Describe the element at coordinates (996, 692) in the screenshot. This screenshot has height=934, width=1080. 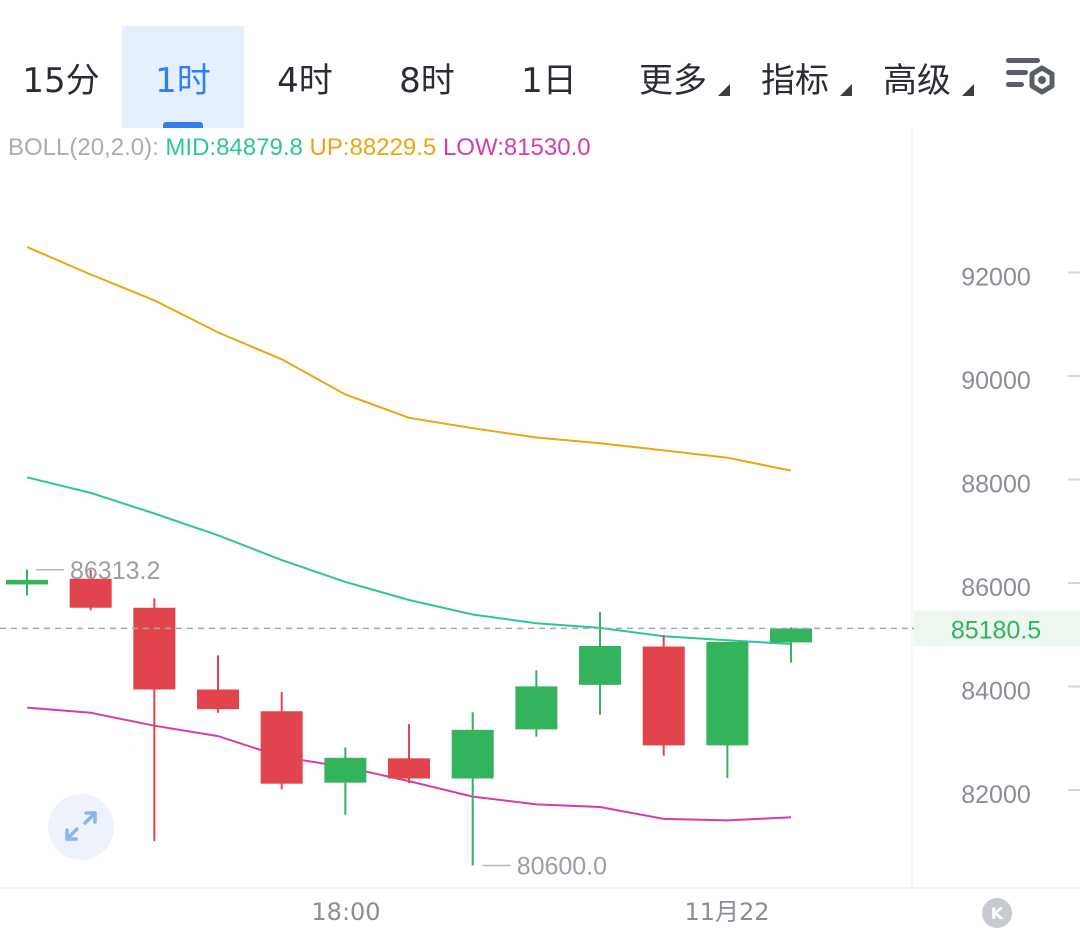
I see `y-tick-label: 84000` at that location.